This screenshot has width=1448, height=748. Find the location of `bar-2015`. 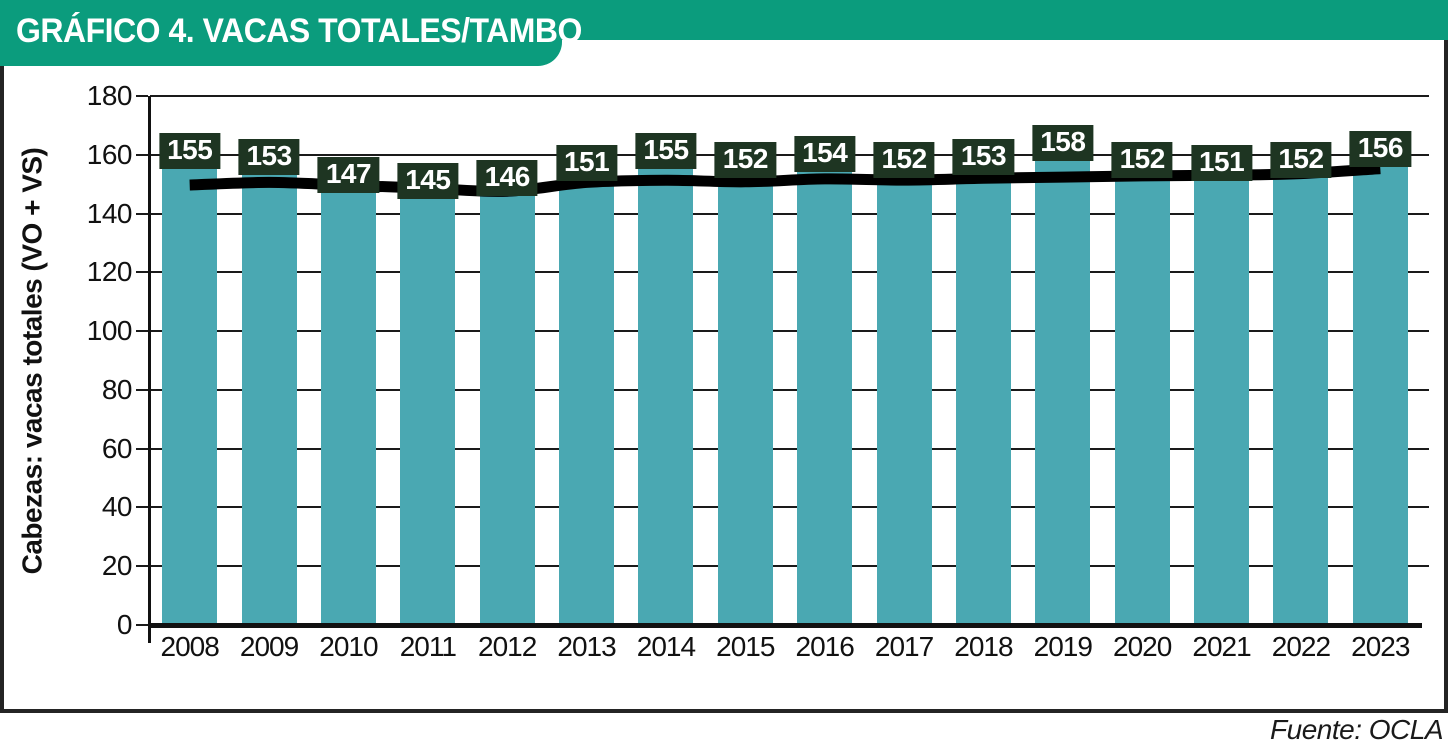

bar-2015 is located at coordinates (745, 402).